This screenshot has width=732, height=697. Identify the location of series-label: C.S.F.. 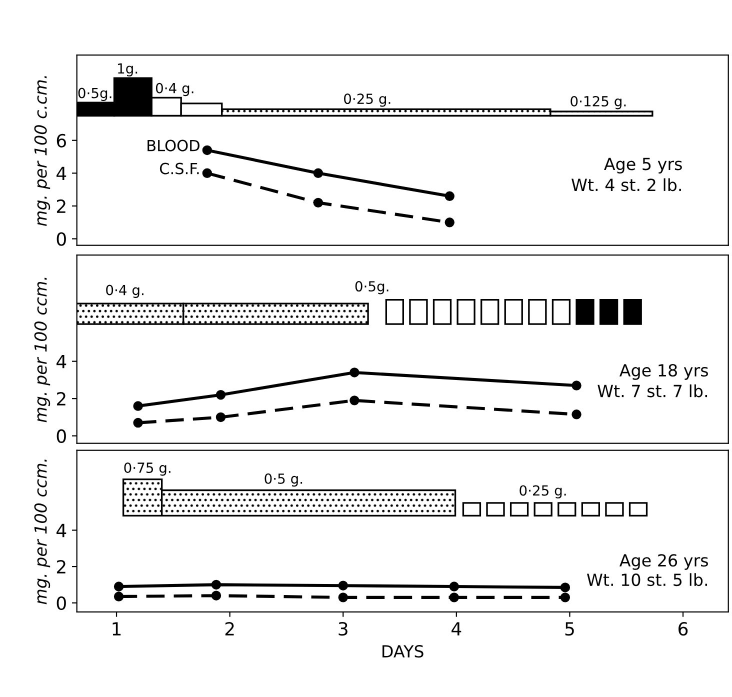
(179, 168).